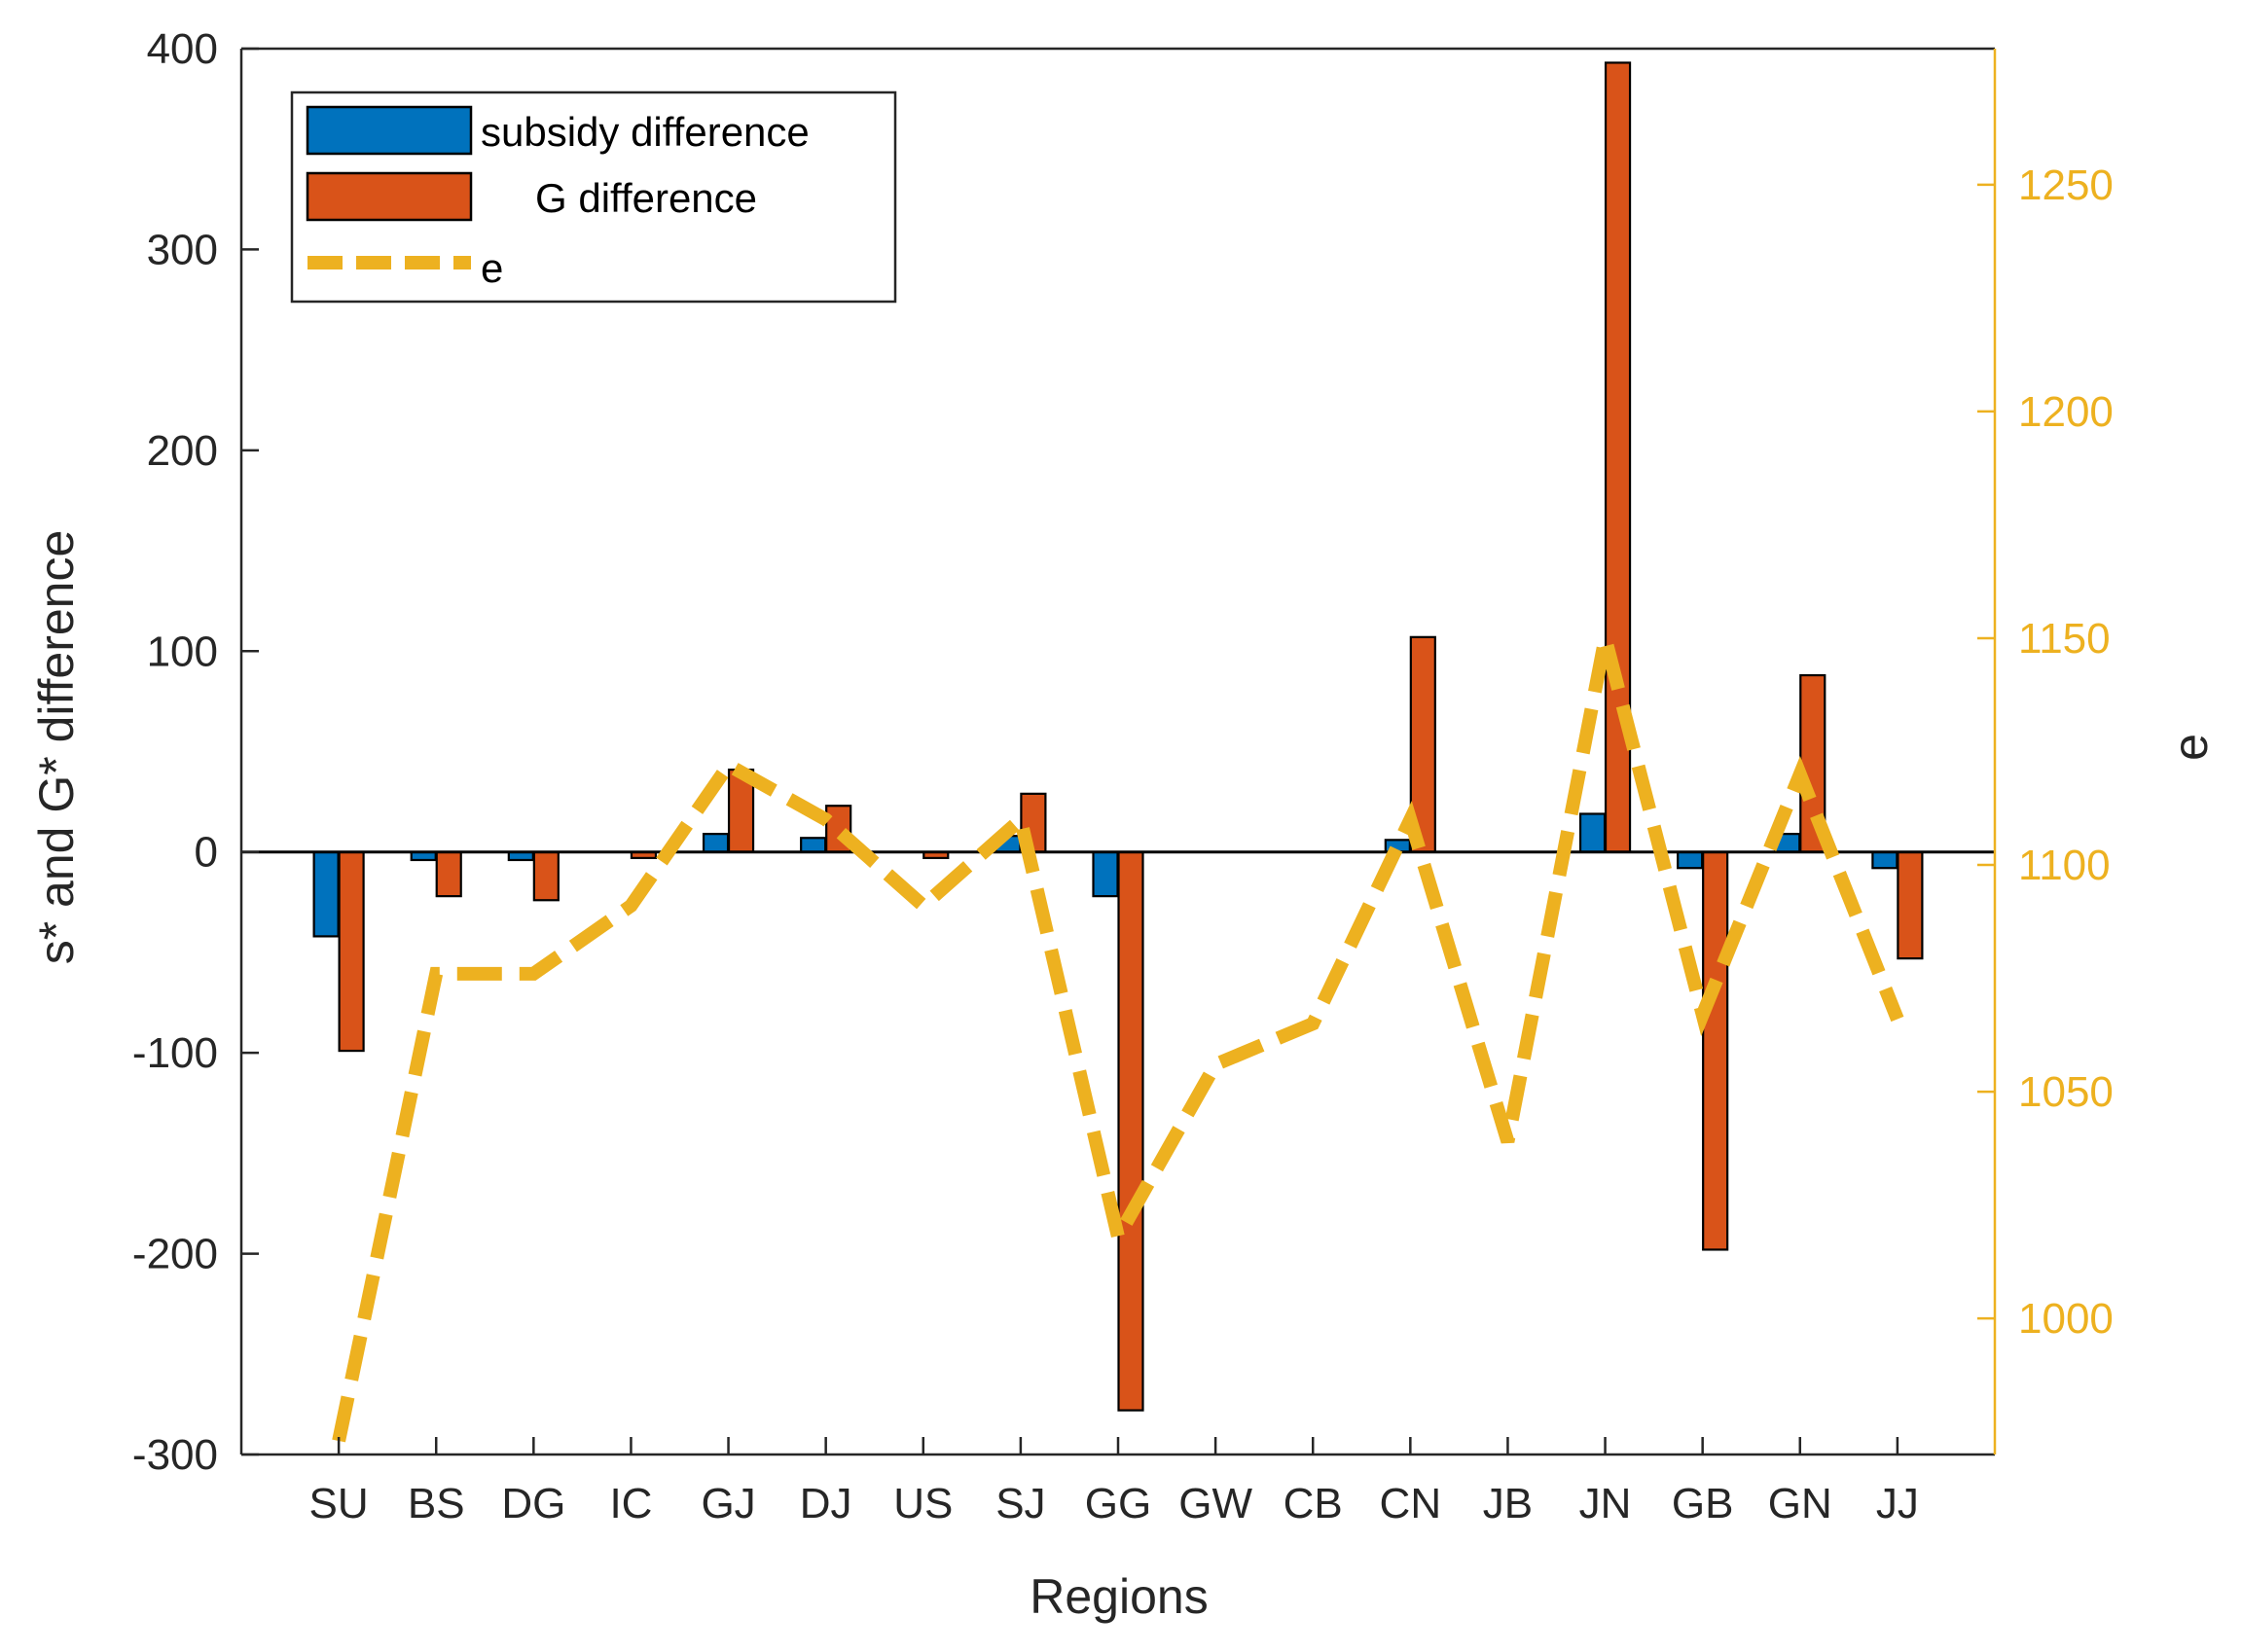 The height and width of the screenshot is (1652, 2242). Describe the element at coordinates (492, 268) in the screenshot. I see `legend-label-e: e` at that location.